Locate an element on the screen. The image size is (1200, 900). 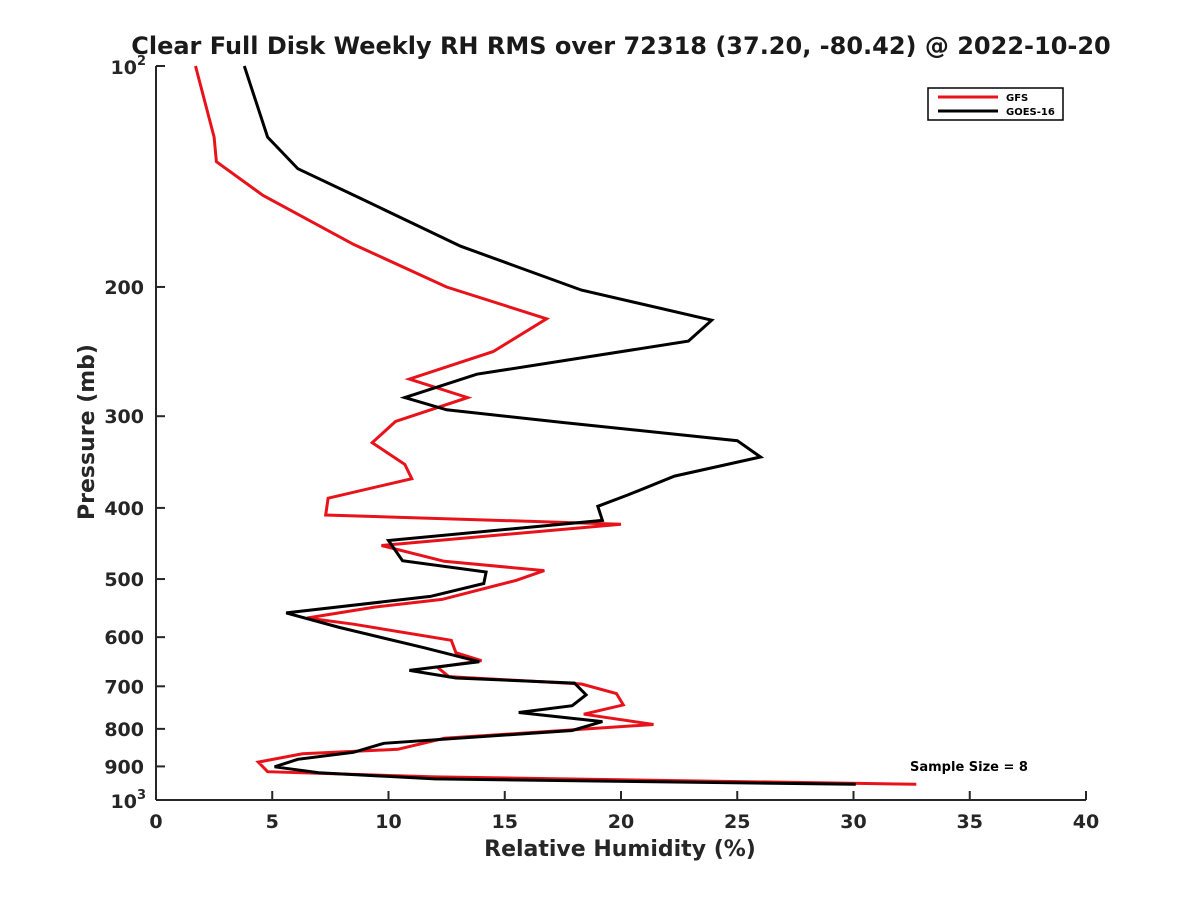
legend: GFS GOES-16 is located at coordinates (995, 104).